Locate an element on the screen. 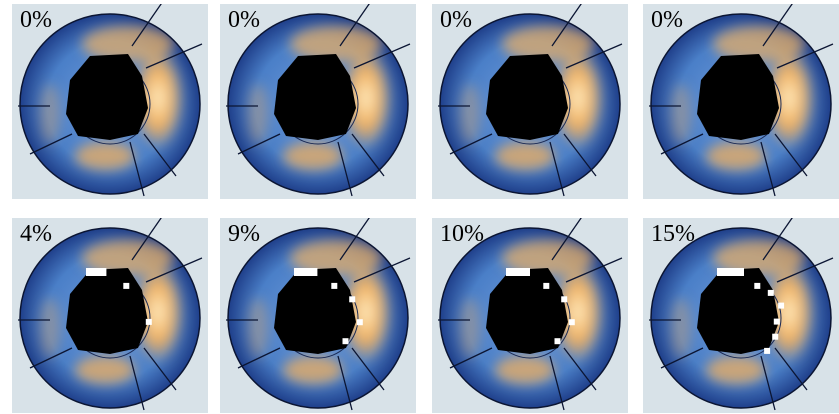 This screenshot has height=414, width=839. polar-map-panel-2: 0% is located at coordinates (318, 101).